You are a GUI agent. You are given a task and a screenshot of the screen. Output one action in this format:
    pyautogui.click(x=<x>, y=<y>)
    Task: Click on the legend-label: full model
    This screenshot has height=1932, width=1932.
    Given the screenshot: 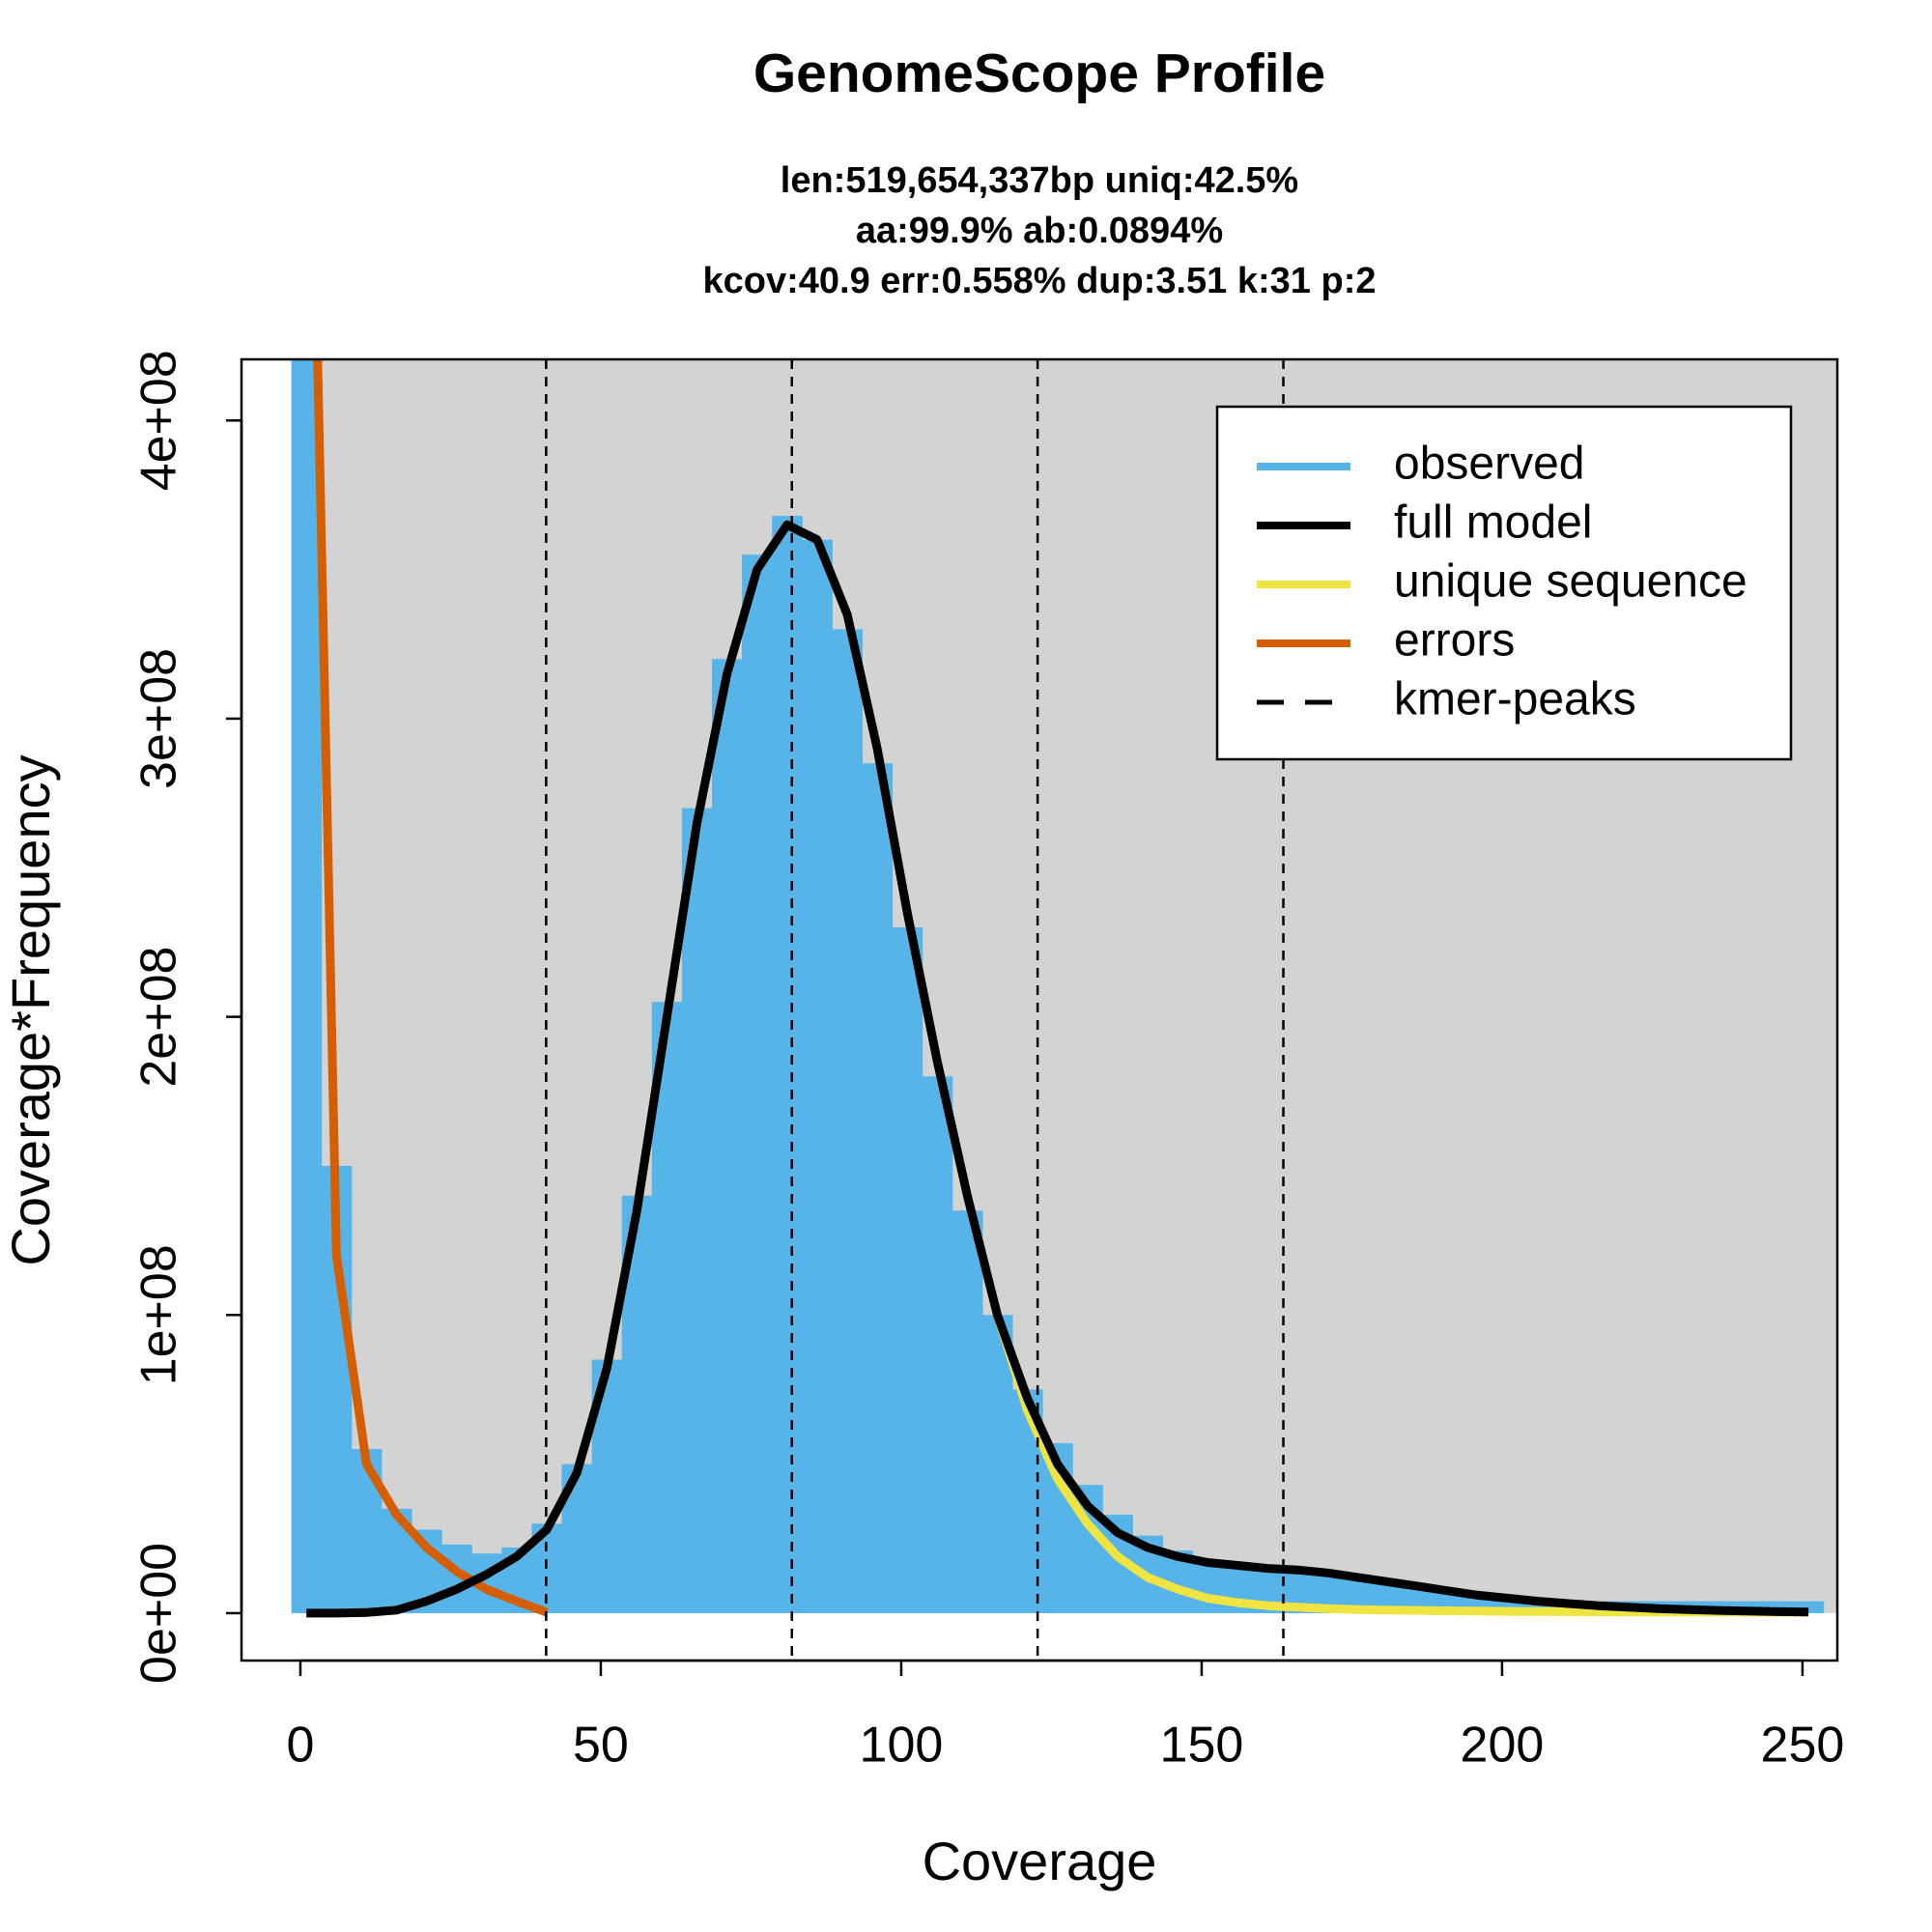 What is the action you would take?
    pyautogui.click(x=1493, y=523)
    